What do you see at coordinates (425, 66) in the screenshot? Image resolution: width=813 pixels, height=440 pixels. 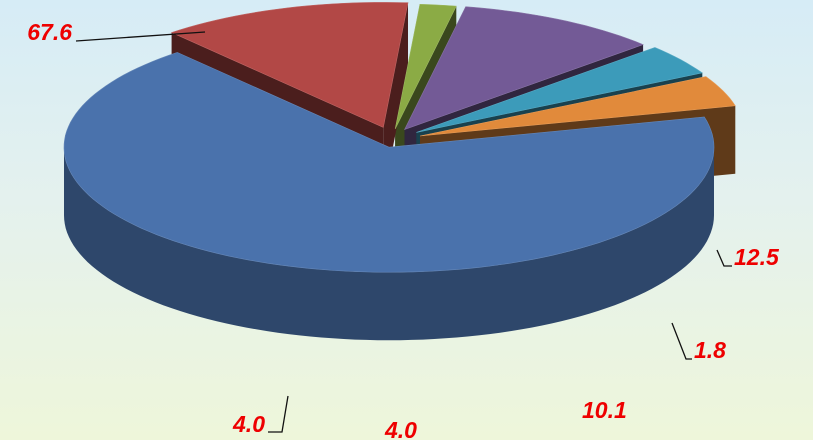 I see `slice-3-top` at bounding box center [425, 66].